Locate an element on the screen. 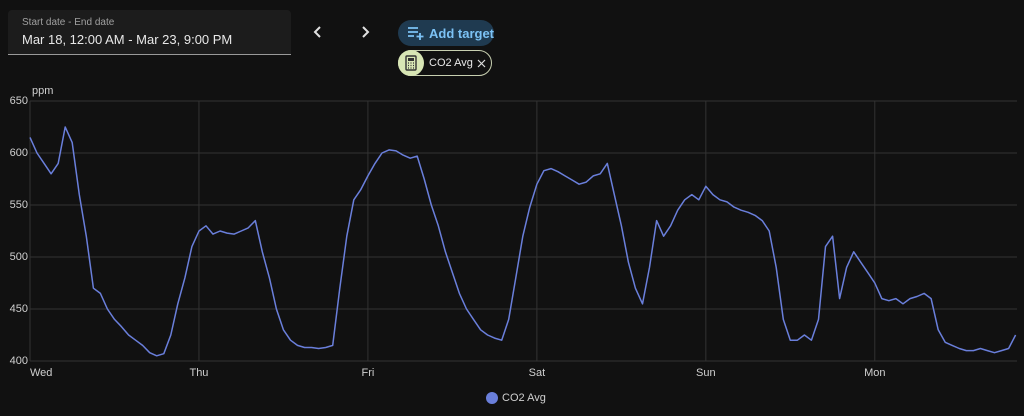 This screenshot has height=416, width=1024. add-icon is located at coordinates (416, 33).